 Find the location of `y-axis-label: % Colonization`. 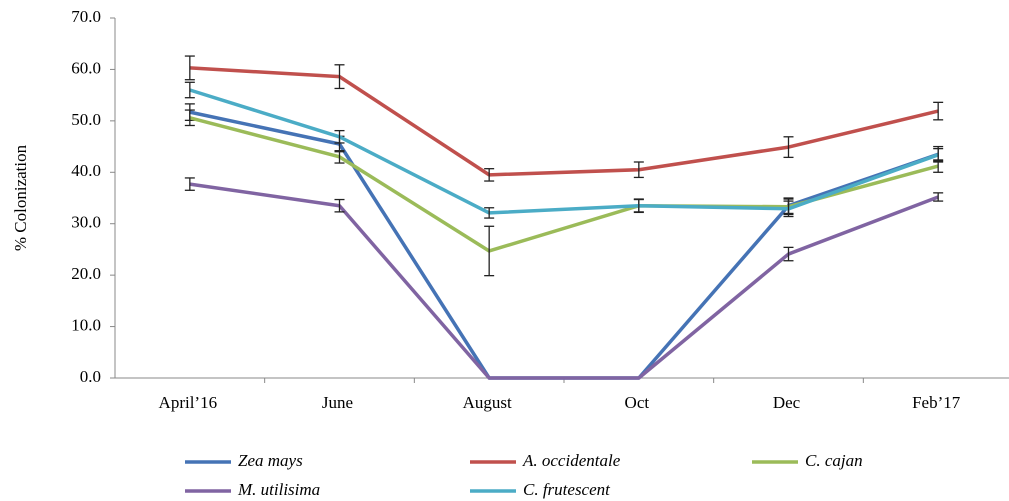

y-axis-label: % Colonization is located at coordinates (20, 197).